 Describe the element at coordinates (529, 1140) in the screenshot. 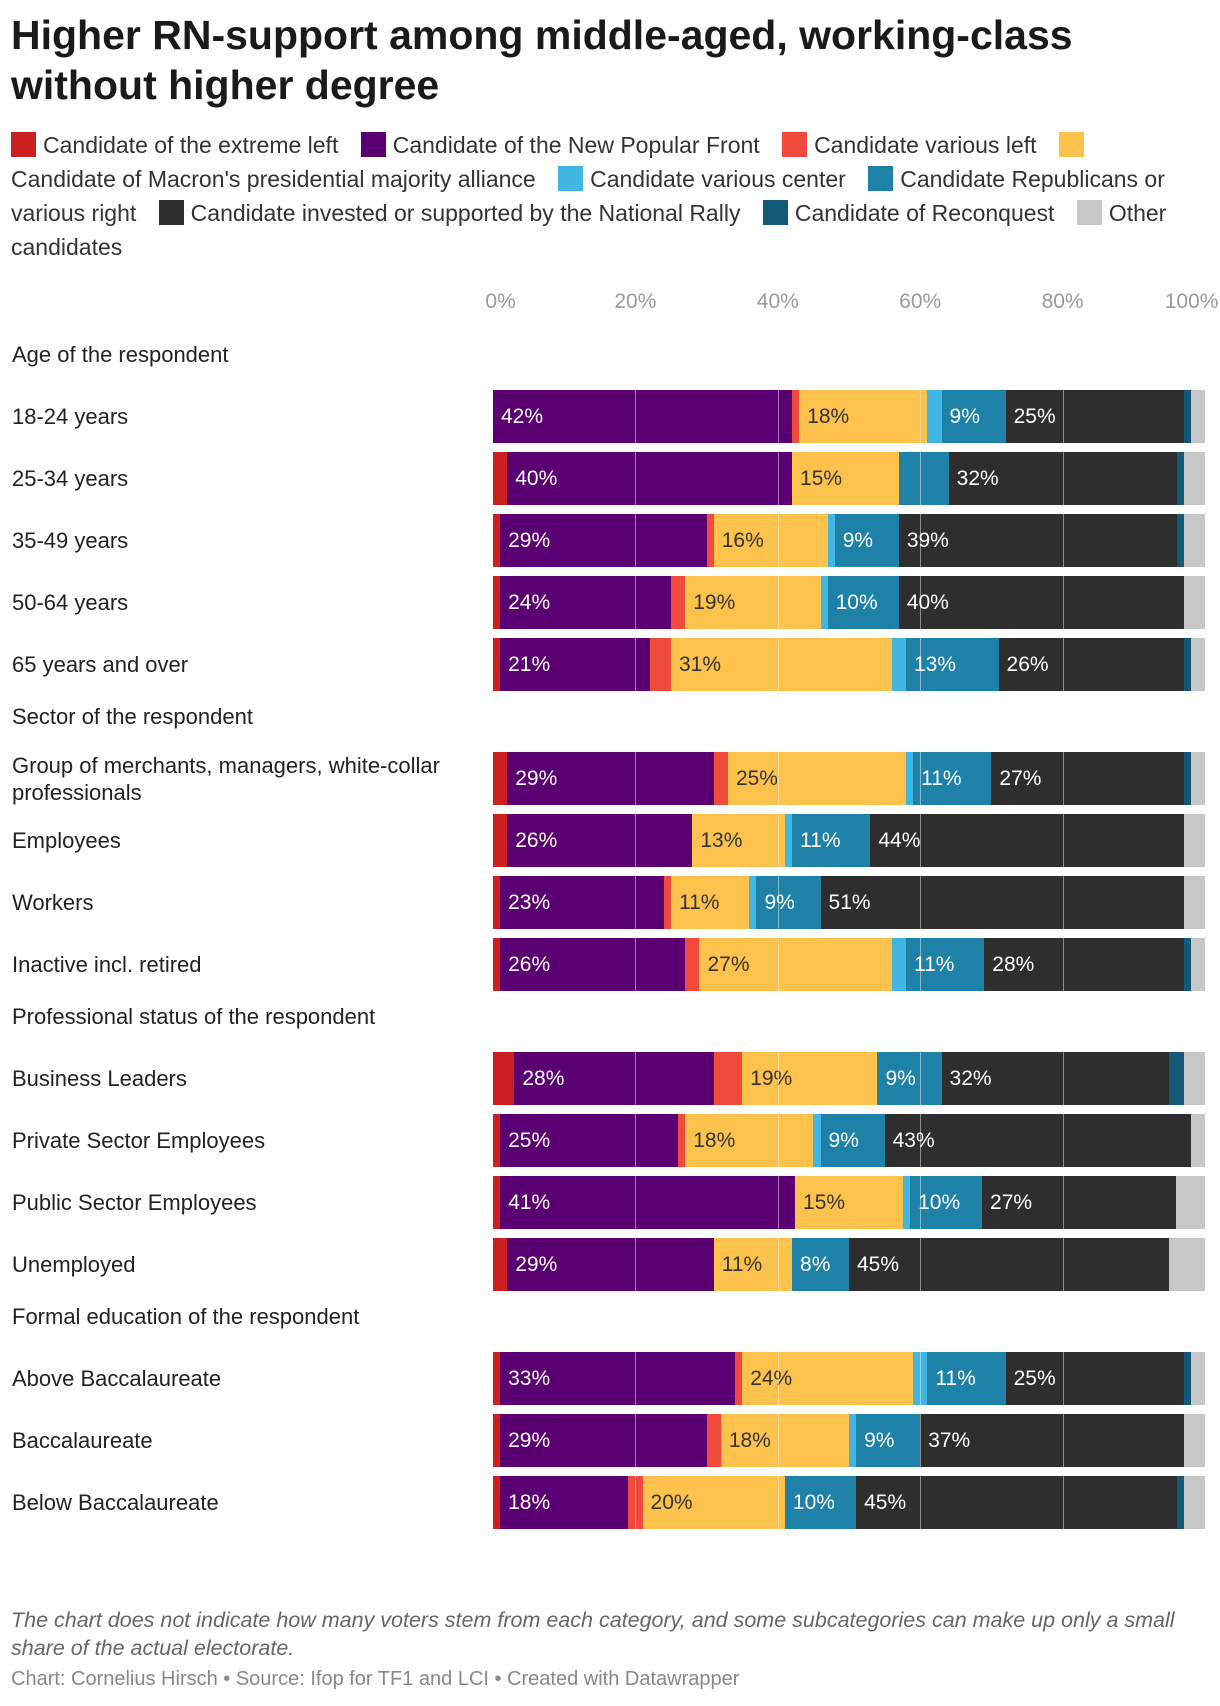

I see `data-label: 25%` at that location.